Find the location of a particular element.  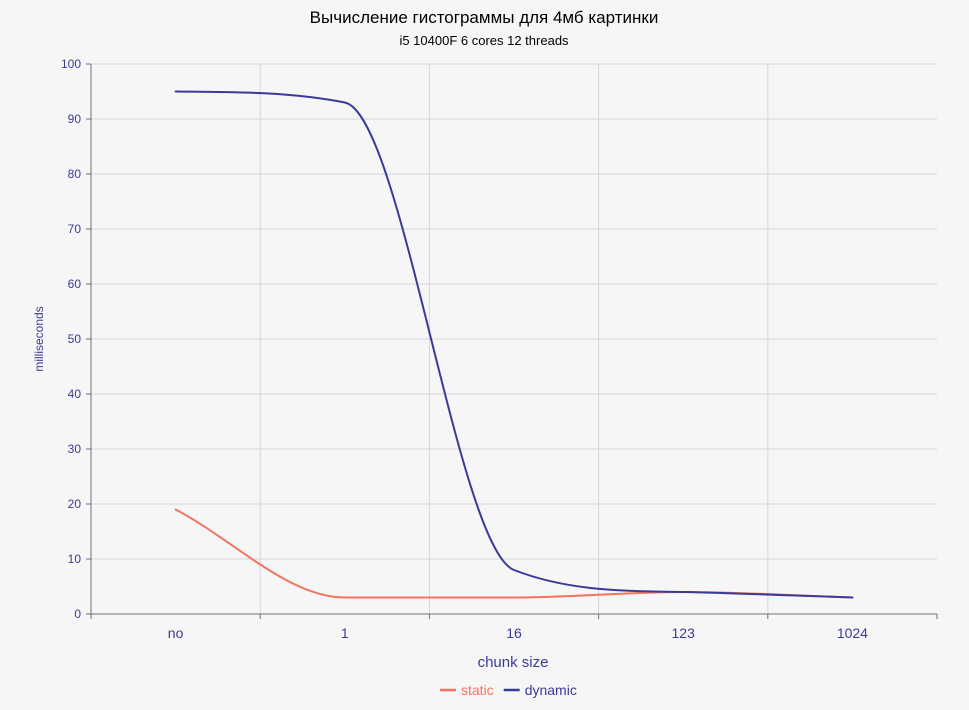

y-tick-label: 70 is located at coordinates (75, 229).